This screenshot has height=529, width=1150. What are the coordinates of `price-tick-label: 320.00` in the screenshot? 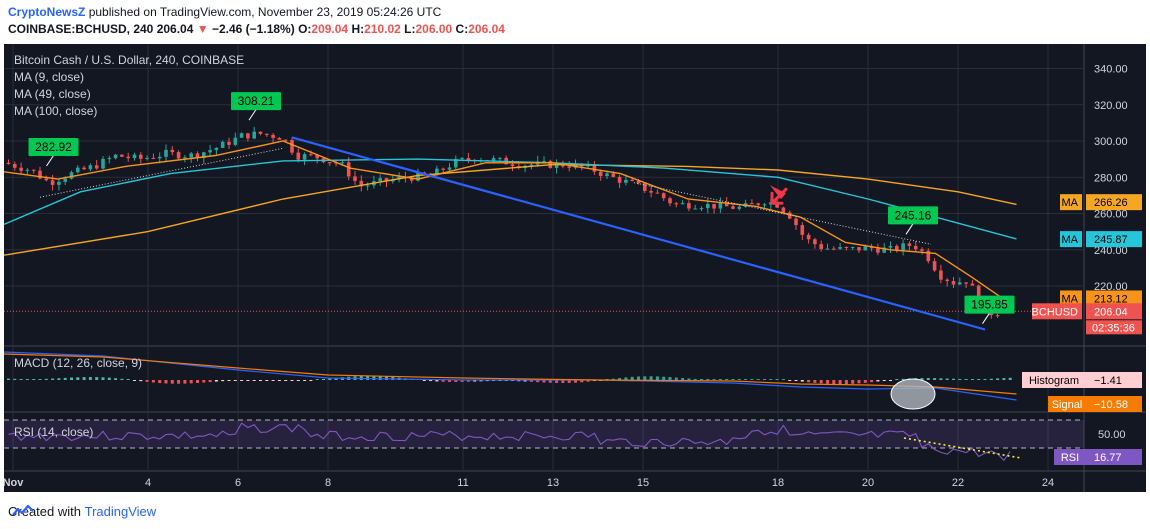 It's located at (1111, 106).